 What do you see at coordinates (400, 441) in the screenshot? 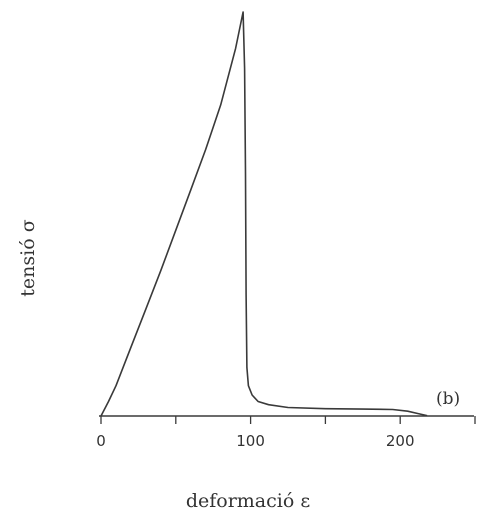
I see `x-tick-label: 200` at bounding box center [400, 441].